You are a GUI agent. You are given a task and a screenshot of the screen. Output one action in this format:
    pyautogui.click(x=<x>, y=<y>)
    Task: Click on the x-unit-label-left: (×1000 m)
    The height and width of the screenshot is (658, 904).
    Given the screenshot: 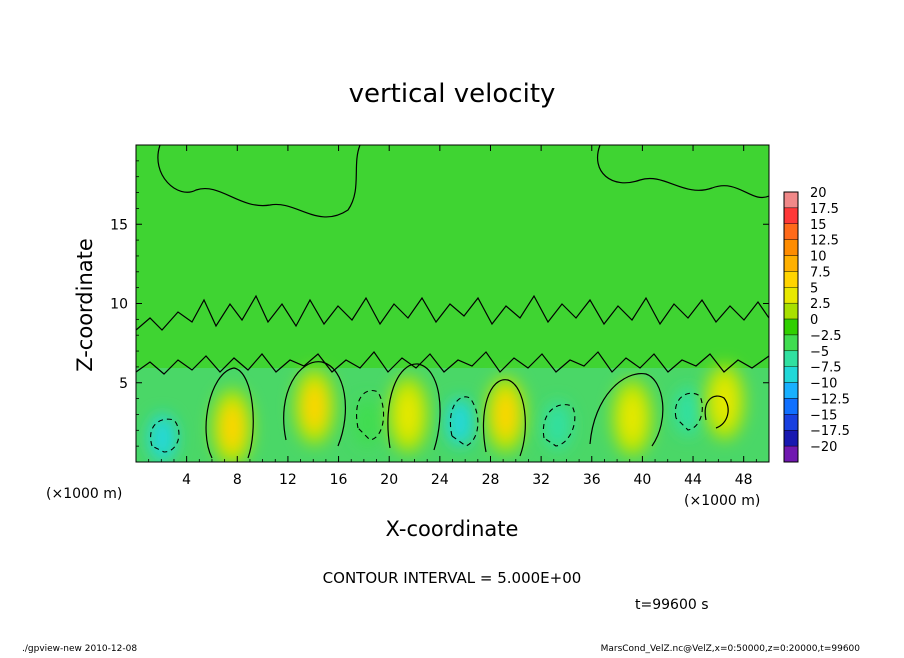 What is the action you would take?
    pyautogui.click(x=84, y=494)
    